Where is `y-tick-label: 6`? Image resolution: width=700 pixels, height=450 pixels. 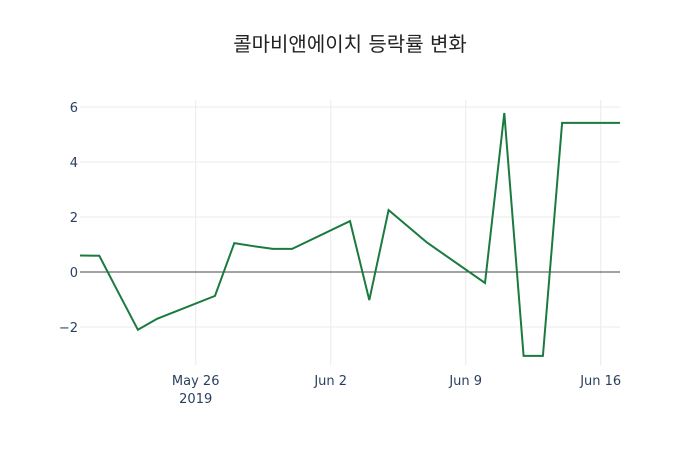 y-tick-label: 6 is located at coordinates (74, 108).